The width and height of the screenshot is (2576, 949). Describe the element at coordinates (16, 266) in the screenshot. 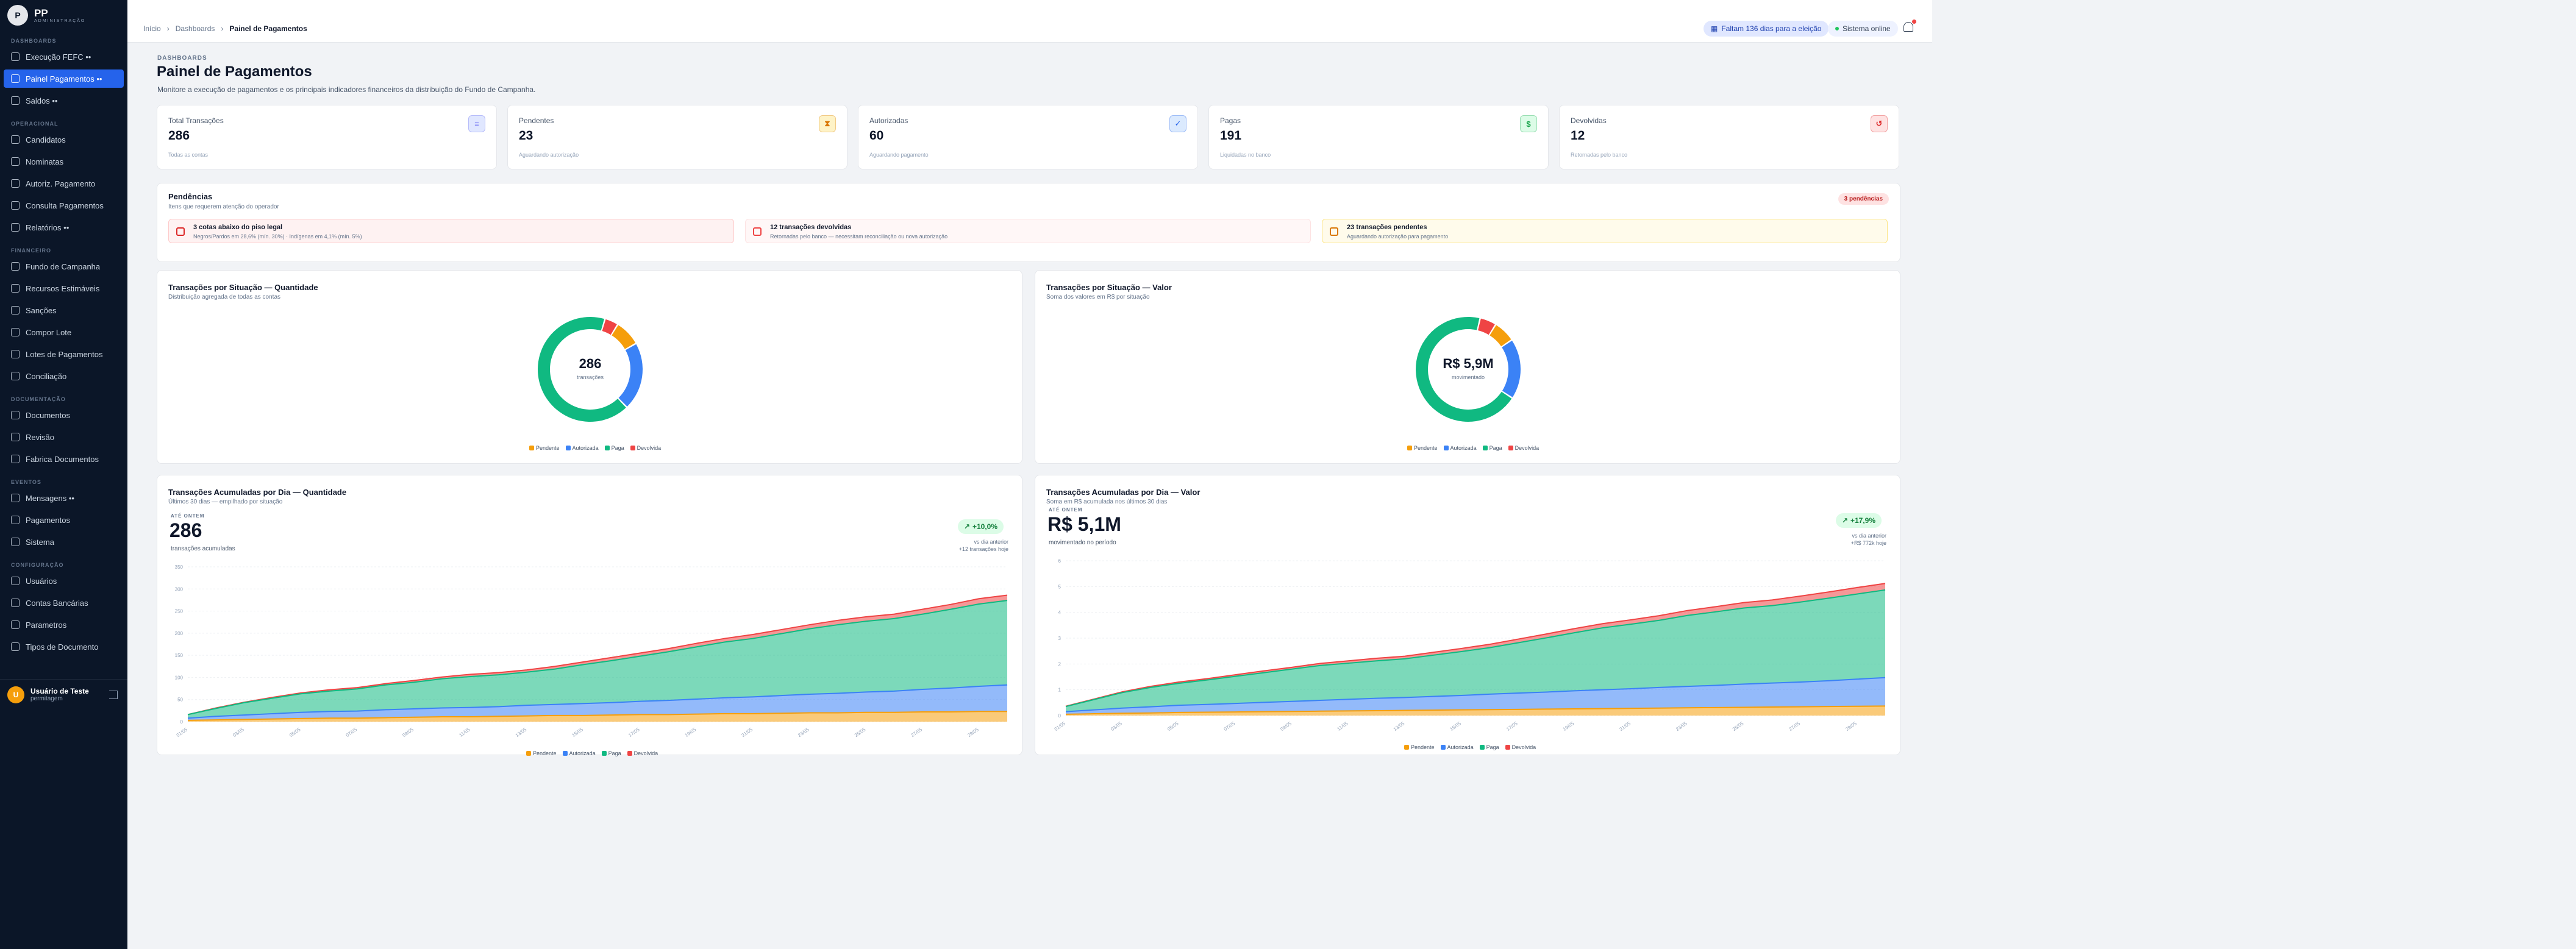

I see `fund-icon` at that location.